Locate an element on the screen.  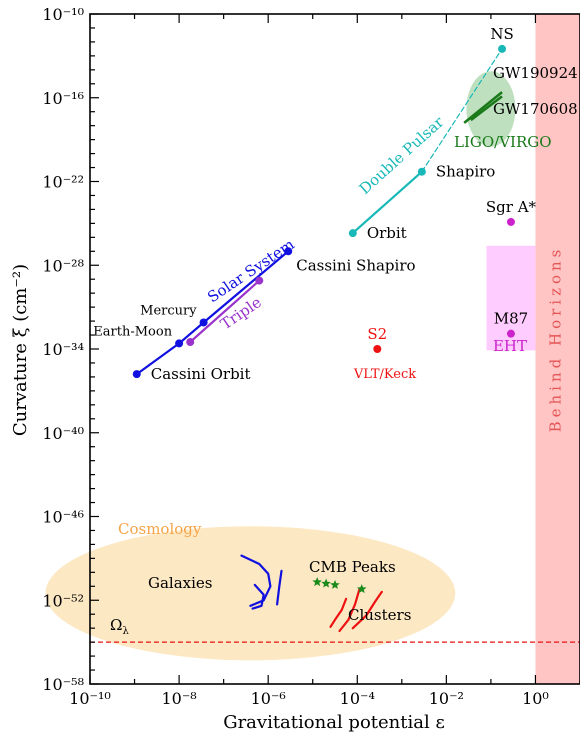
cmb-peaks-label: CMB Peaks is located at coordinates (352, 567).